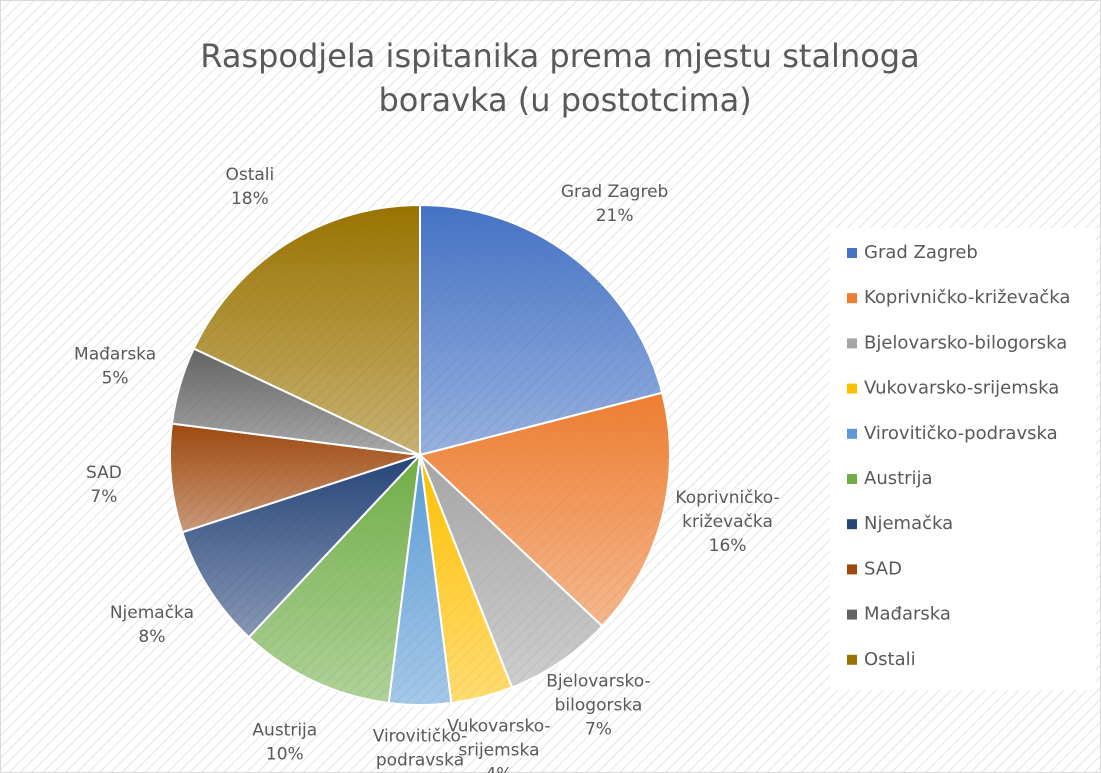  Describe the element at coordinates (498, 769) in the screenshot. I see `data-label-value: 4%` at that location.